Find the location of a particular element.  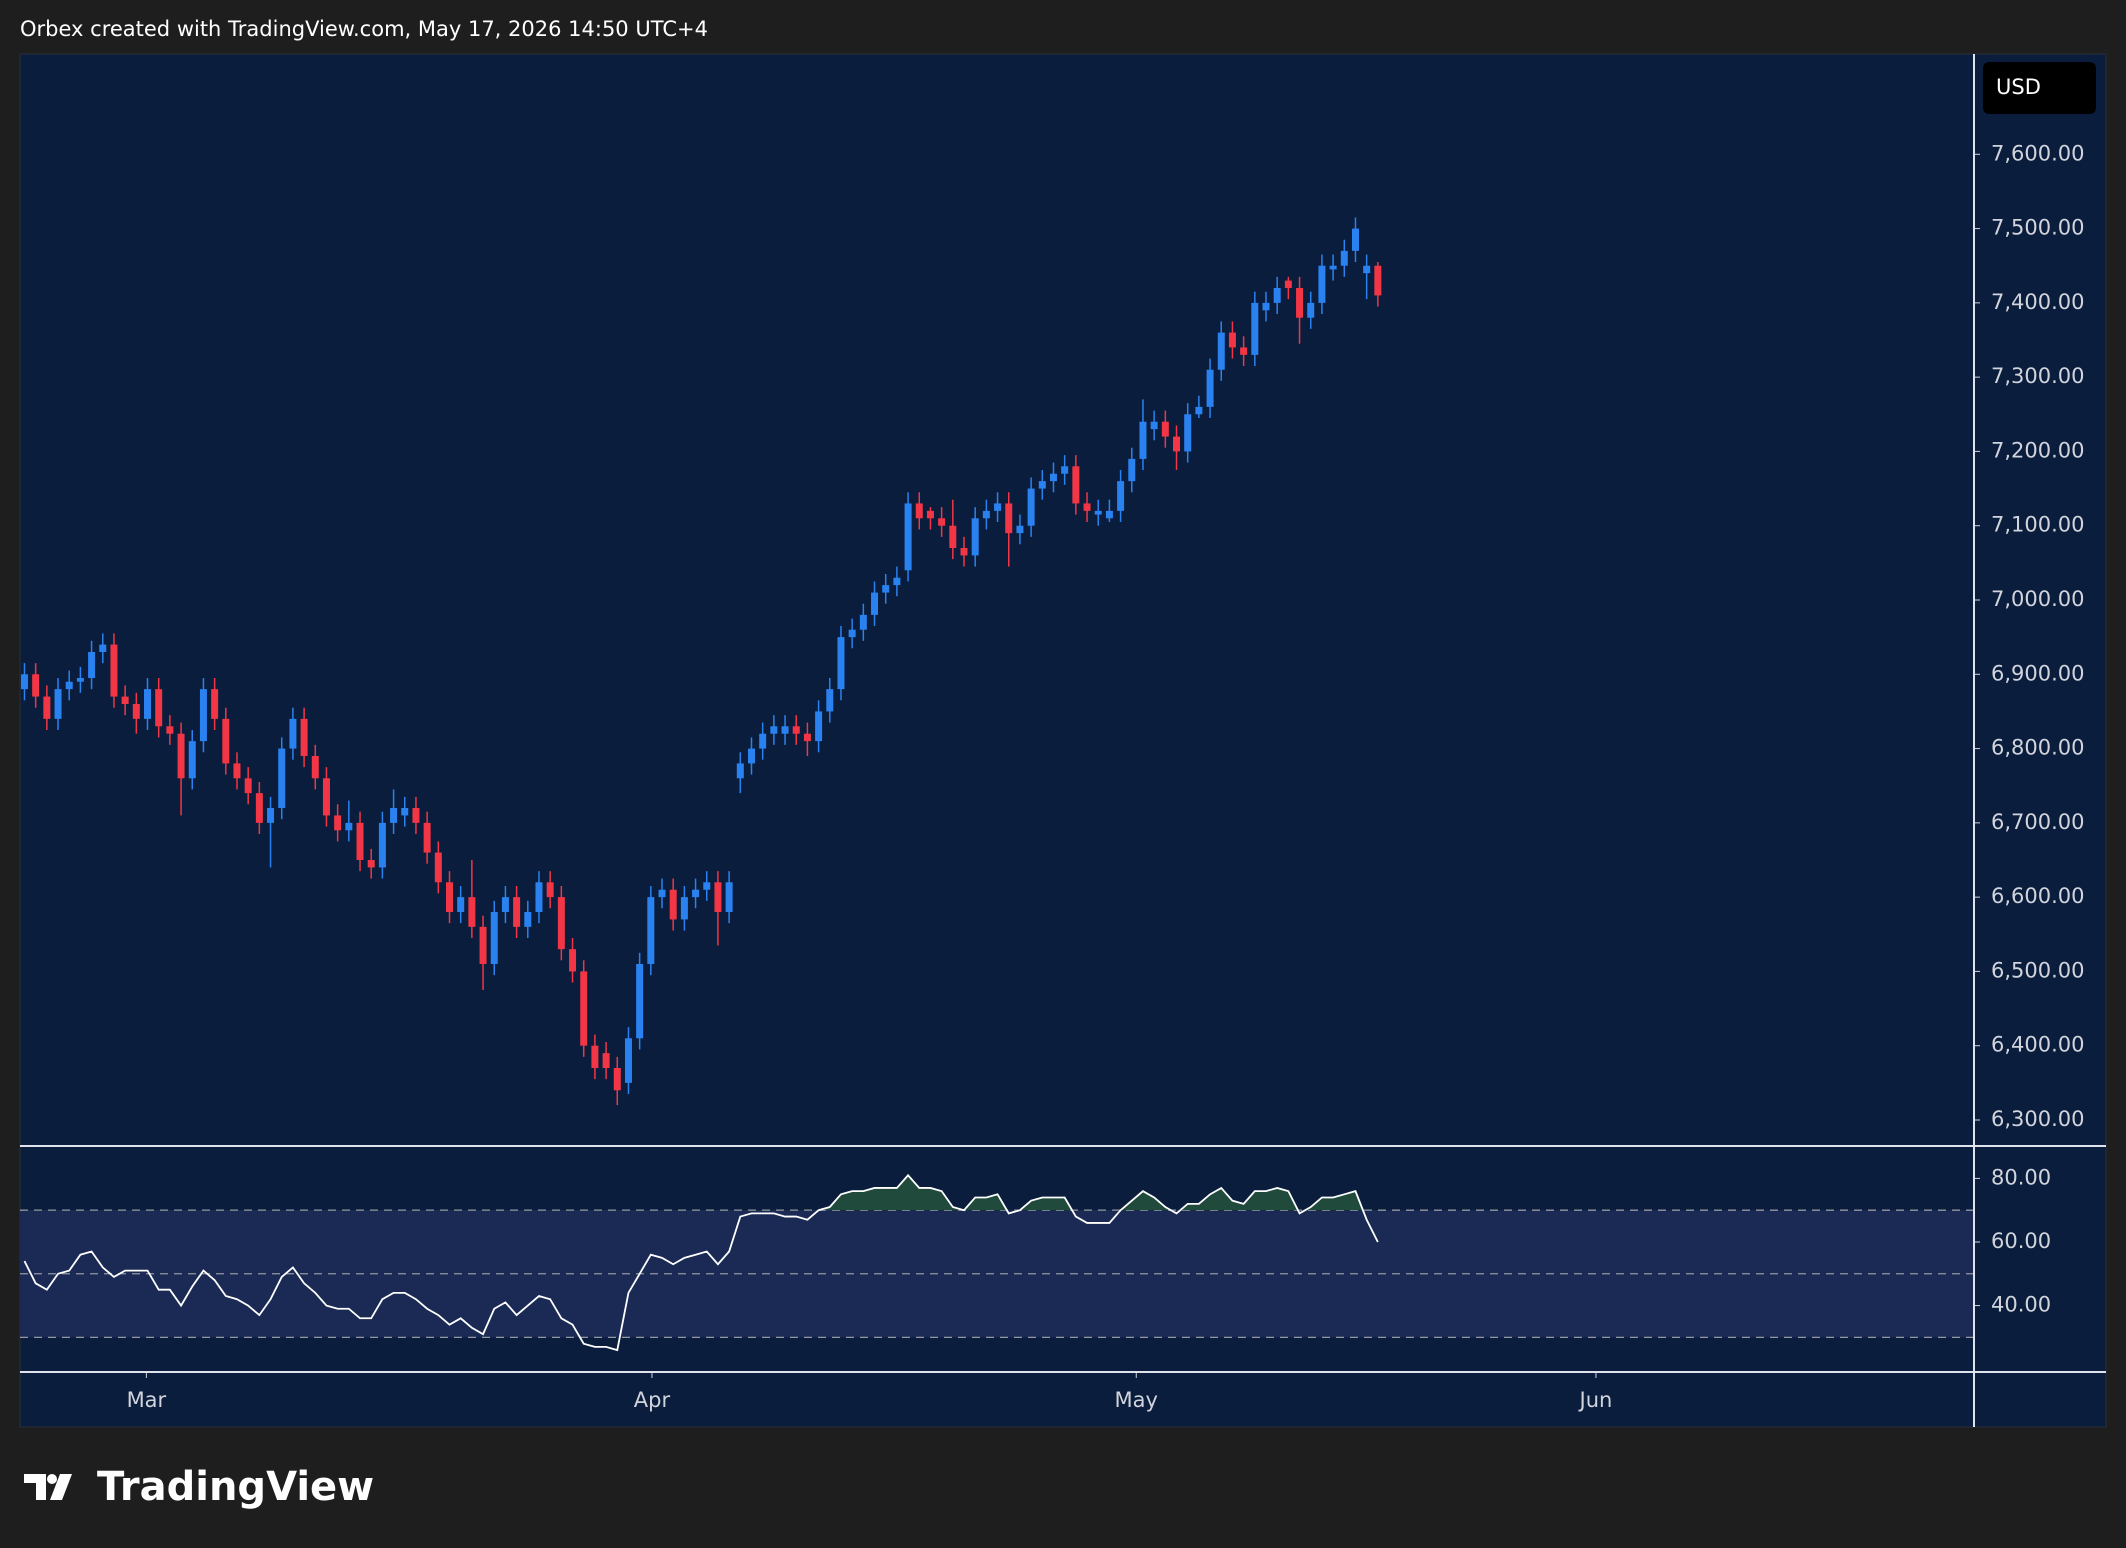

logo-icon is located at coordinates (48, 1487).